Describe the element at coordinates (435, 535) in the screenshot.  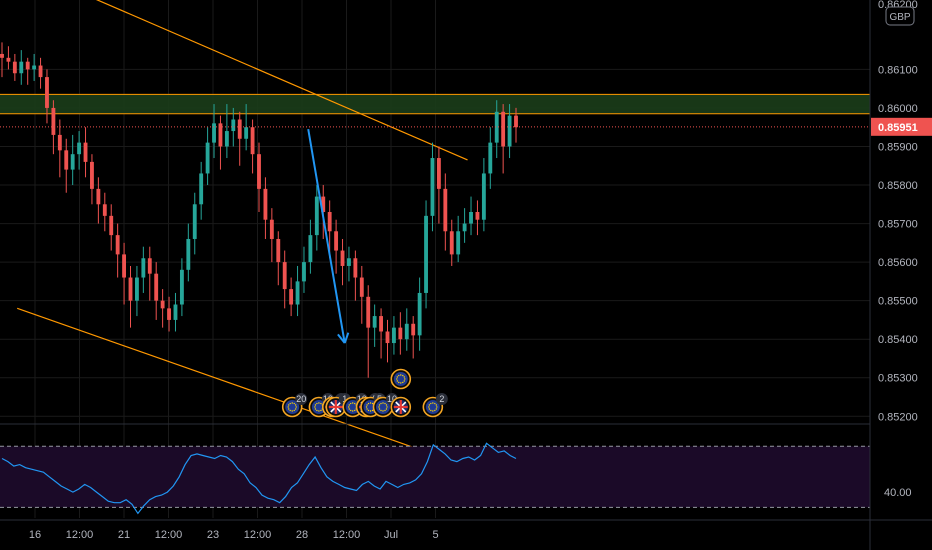
I see `time-tick-label: 5` at that location.